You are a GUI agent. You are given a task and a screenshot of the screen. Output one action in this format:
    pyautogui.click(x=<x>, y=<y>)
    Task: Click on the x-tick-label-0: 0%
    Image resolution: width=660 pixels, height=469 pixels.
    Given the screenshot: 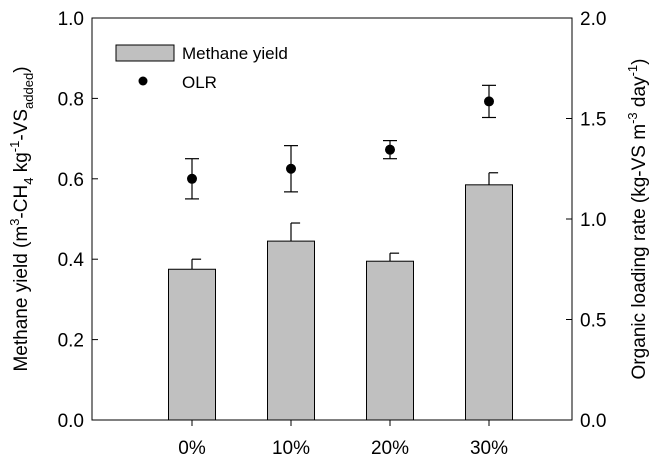 What is the action you would take?
    pyautogui.click(x=192, y=448)
    